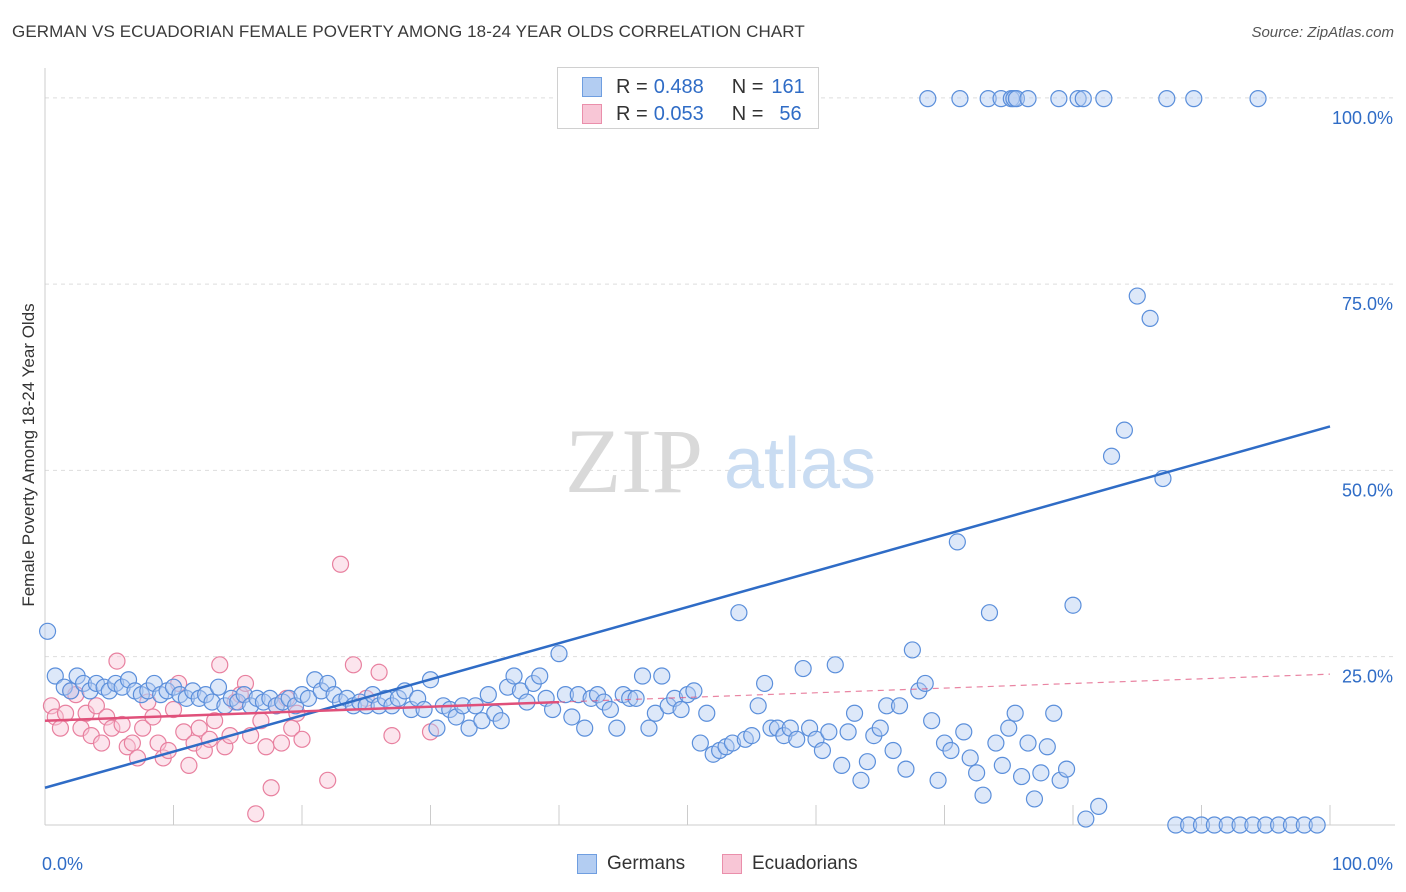  I want to click on legend: R = 0.488 N = 161 R = 0.053 N = 56, so click(688, 98).